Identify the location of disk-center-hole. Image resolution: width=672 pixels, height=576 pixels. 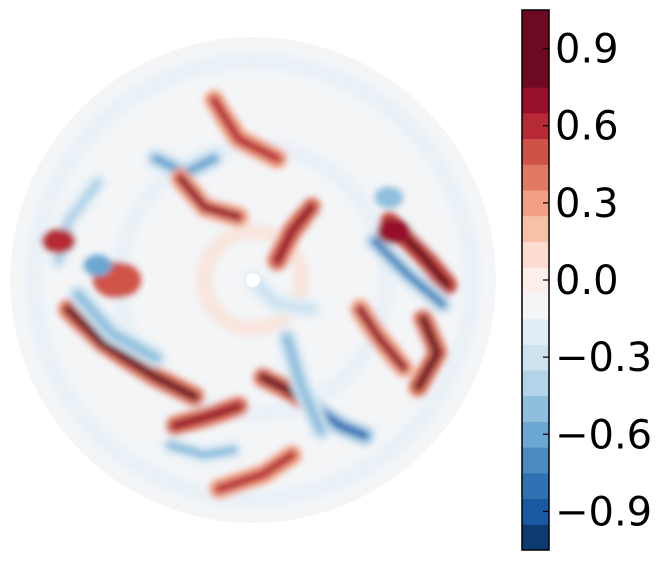
(253, 280).